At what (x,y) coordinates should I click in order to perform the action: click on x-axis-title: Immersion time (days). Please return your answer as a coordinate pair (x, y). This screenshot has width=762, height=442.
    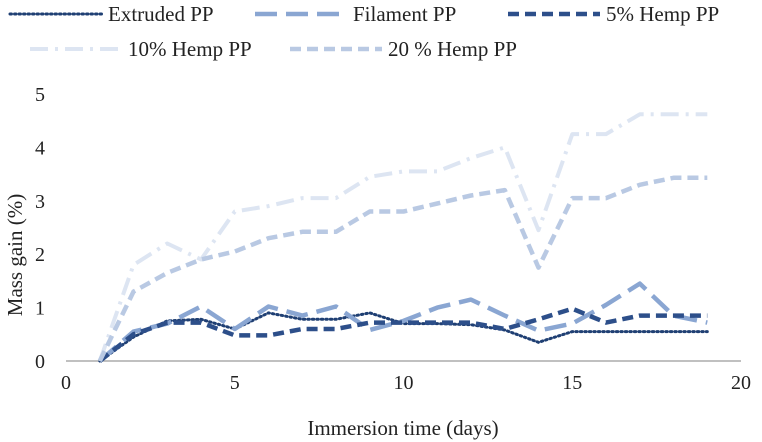
    Looking at the image, I should click on (402, 428).